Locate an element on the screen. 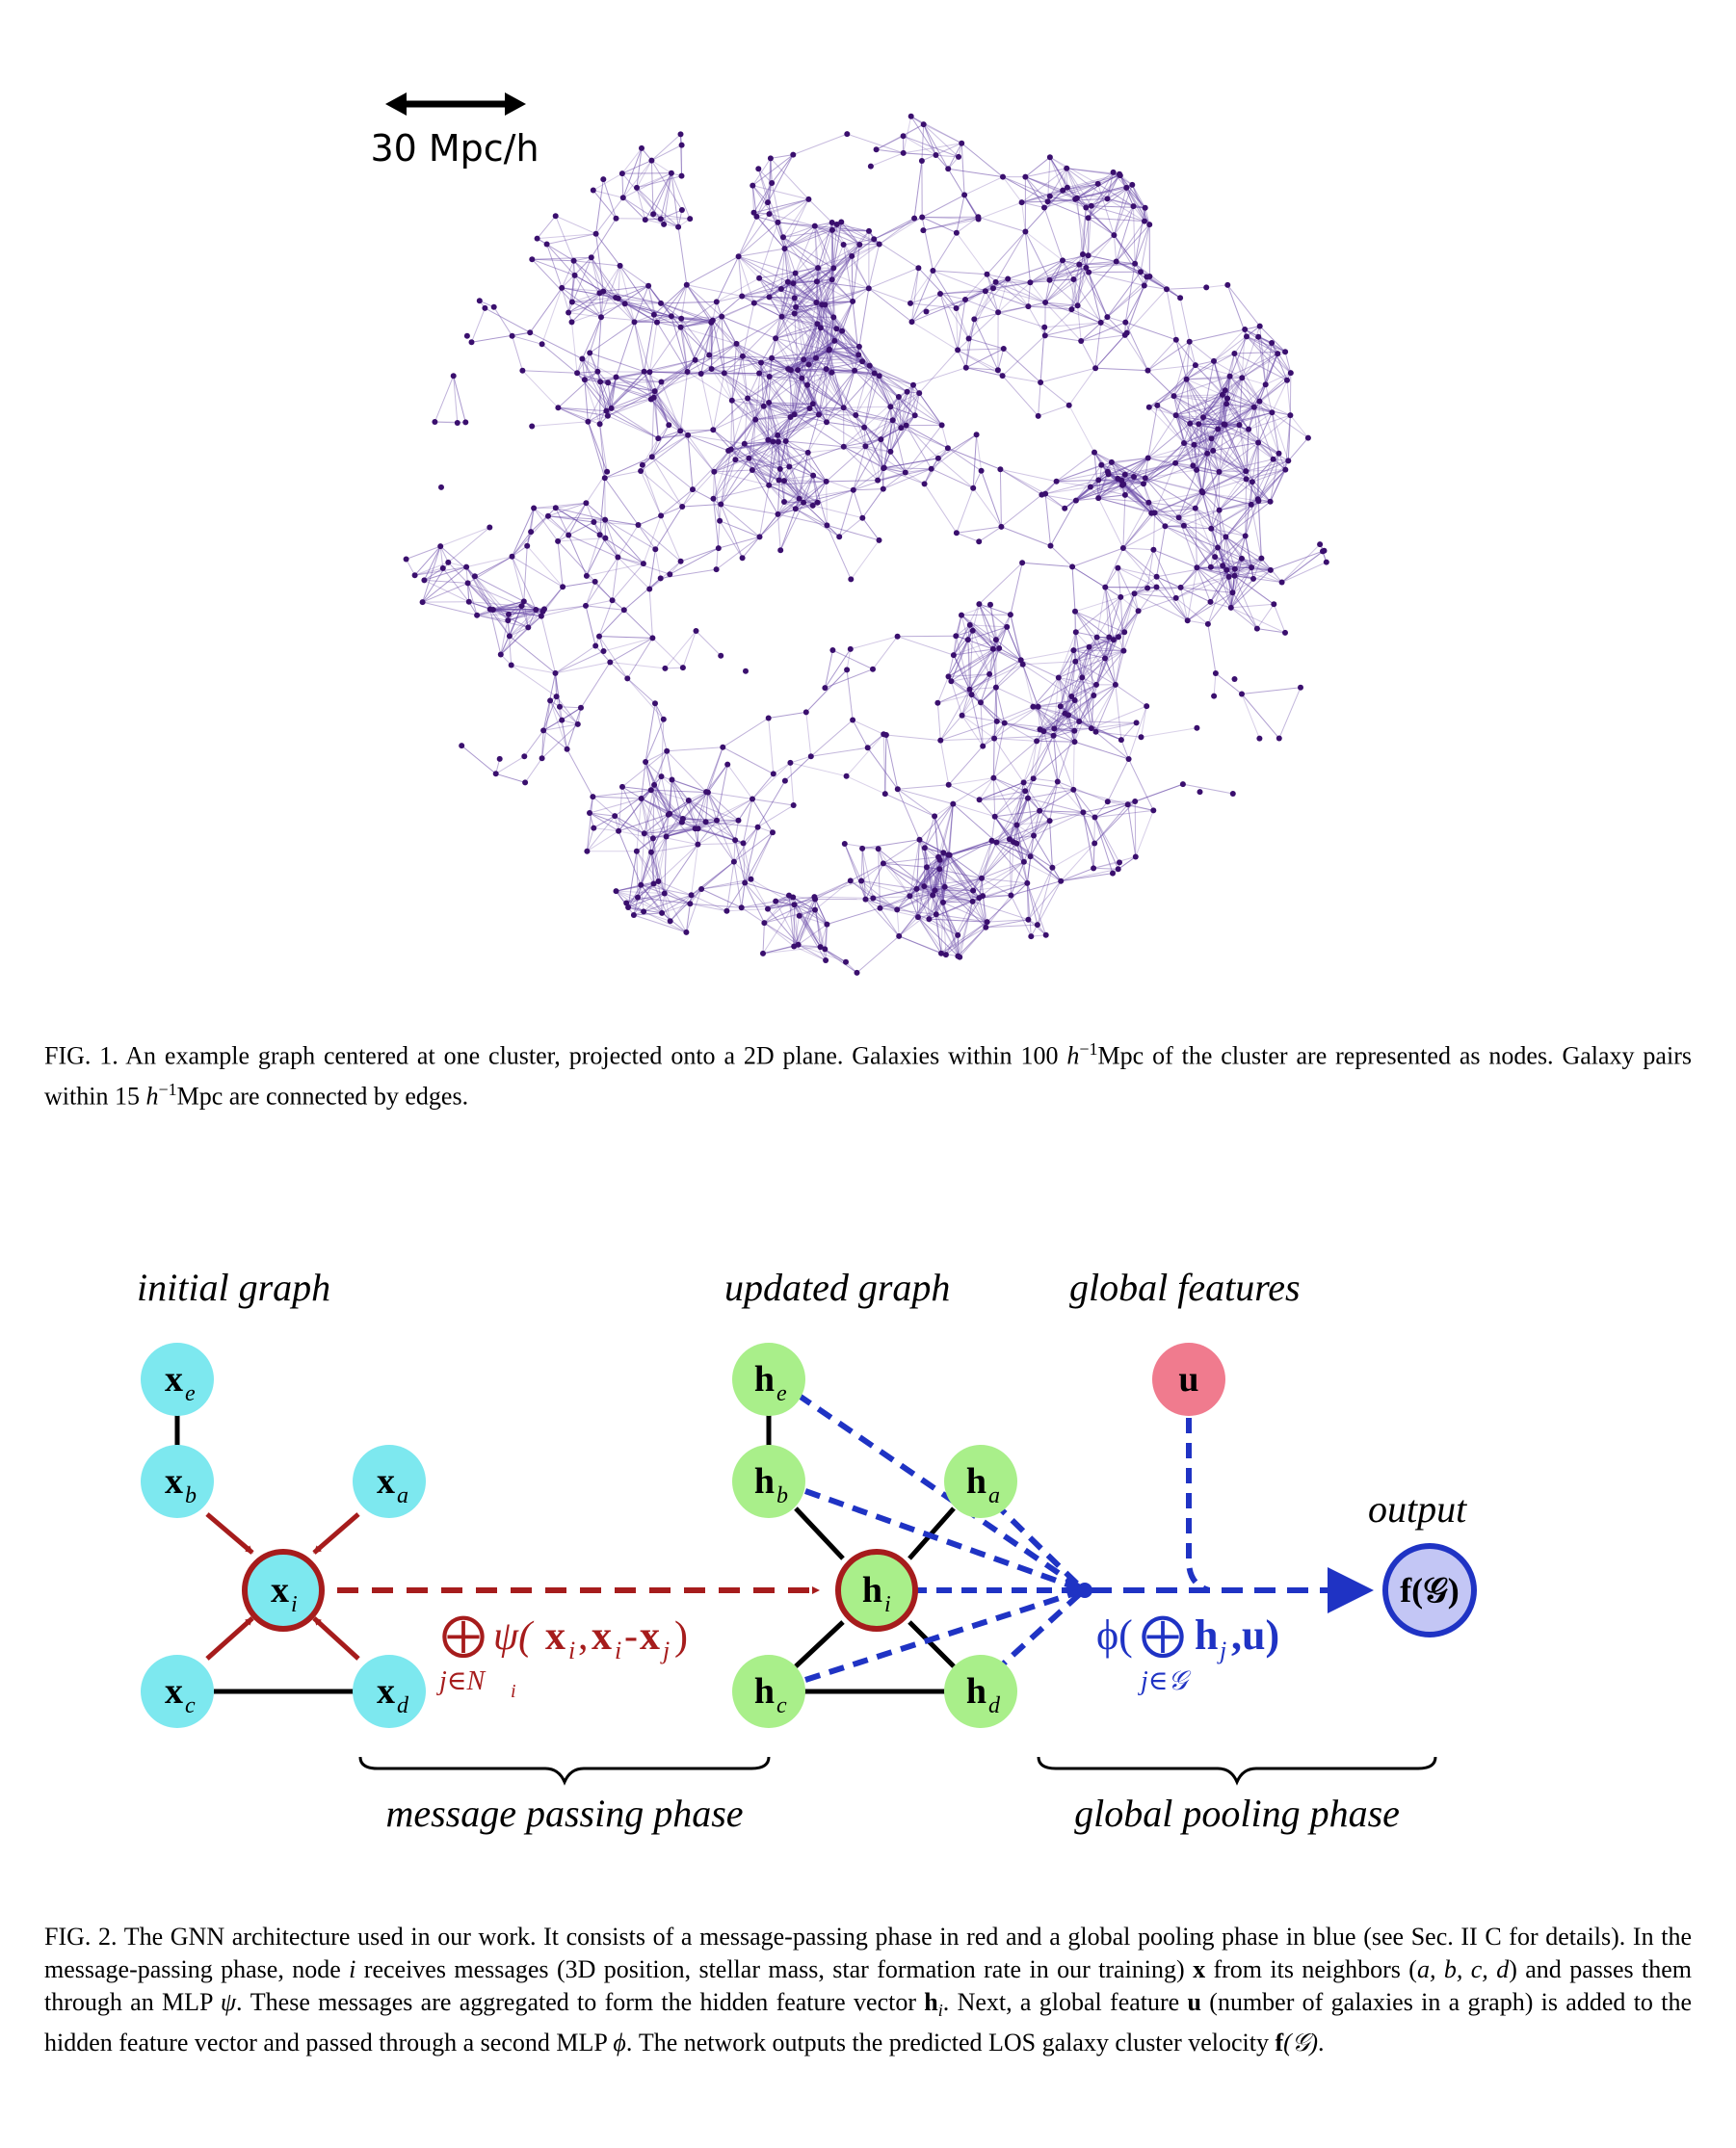 Image resolution: width=1736 pixels, height=2148 pixels. global-feature-node-u: u is located at coordinates (1189, 1379).